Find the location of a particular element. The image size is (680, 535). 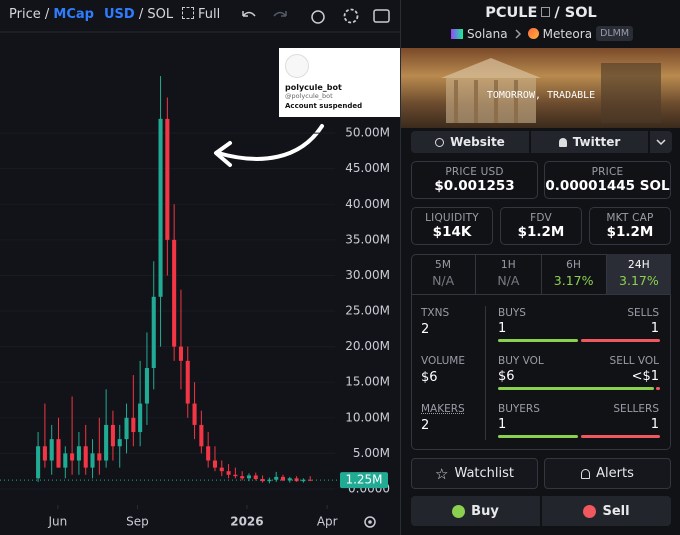

value: $1.2M is located at coordinates (541, 232).